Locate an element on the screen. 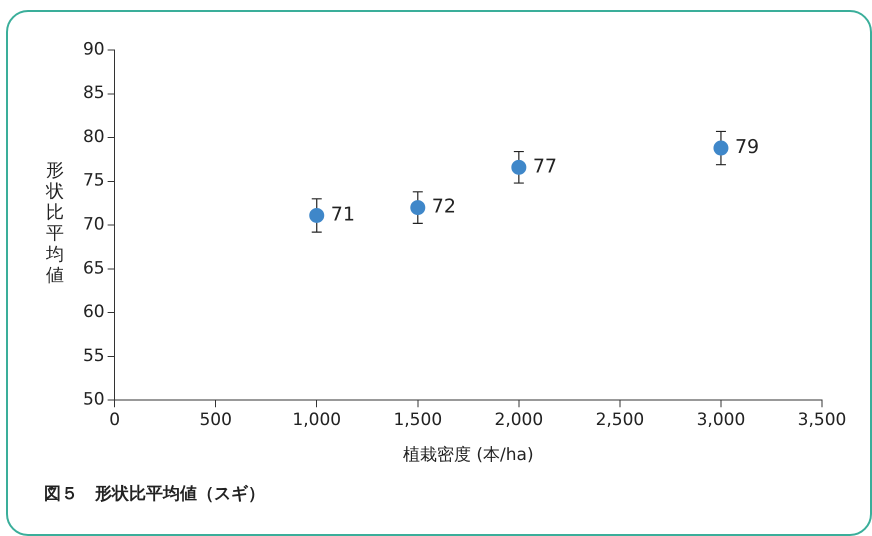  caption: 図５ 形状比平均値（スギ） is located at coordinates (154, 494).